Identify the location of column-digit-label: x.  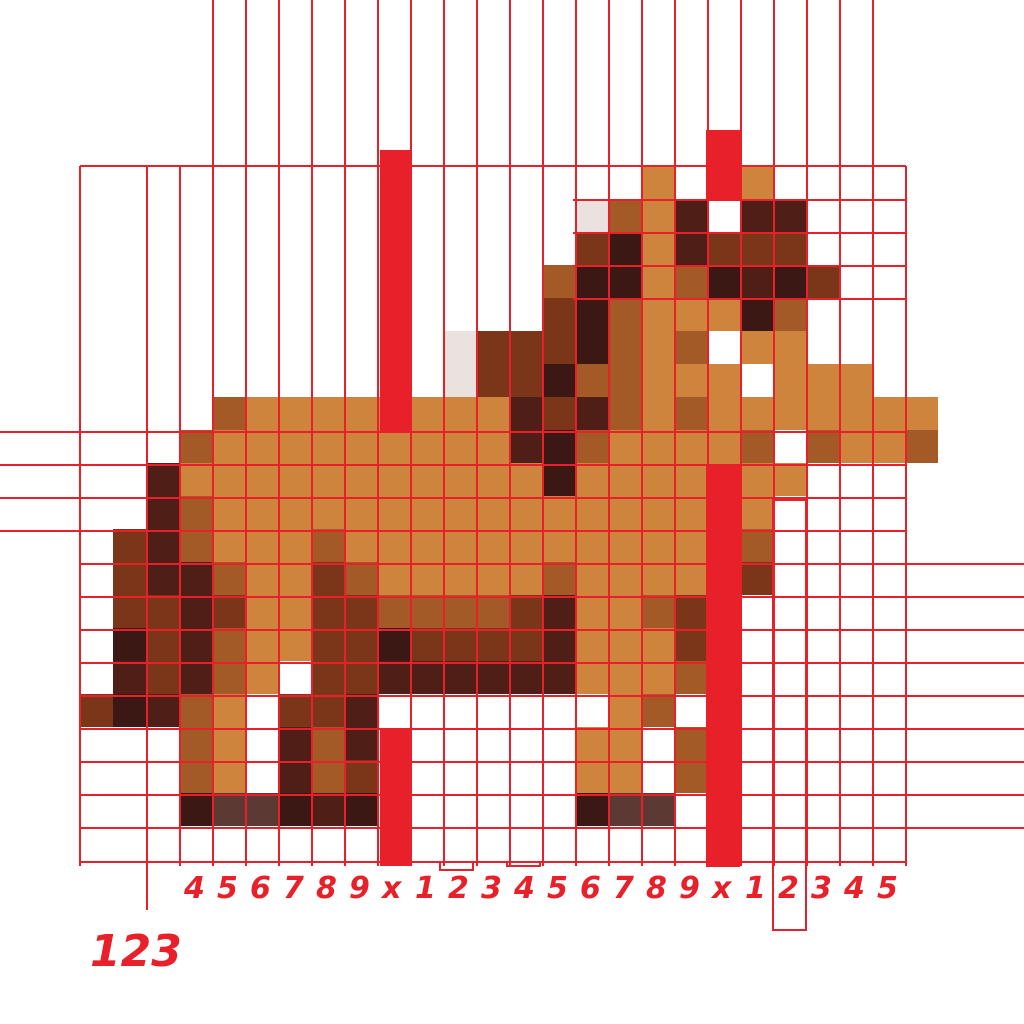
(721, 888).